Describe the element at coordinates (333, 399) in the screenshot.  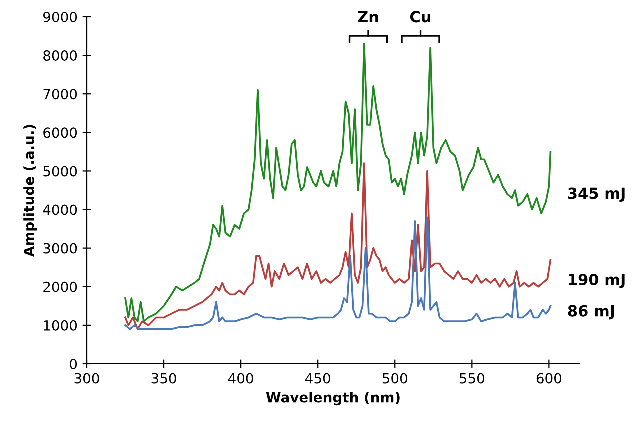
I see `x-axis-title: Wavelength (nm)` at that location.